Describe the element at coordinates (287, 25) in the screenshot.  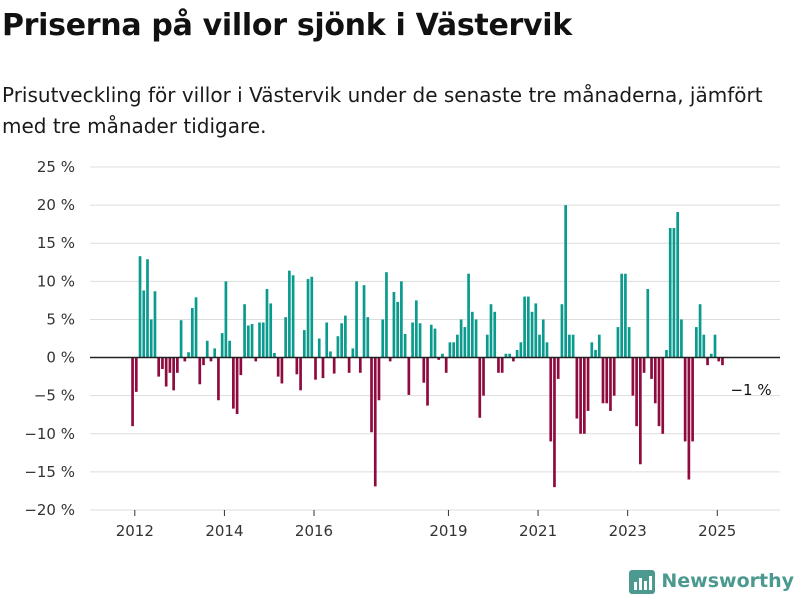
I see `chart-title: Priserna på villor sjönk i Västervik` at that location.